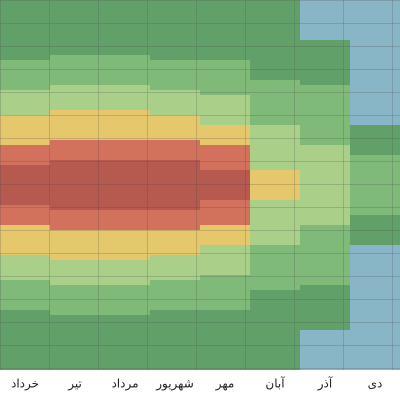 Image resolution: width=400 pixels, height=400 pixels. Describe the element at coordinates (124, 384) in the screenshot. I see `x-tick-label: مرداد` at that location.